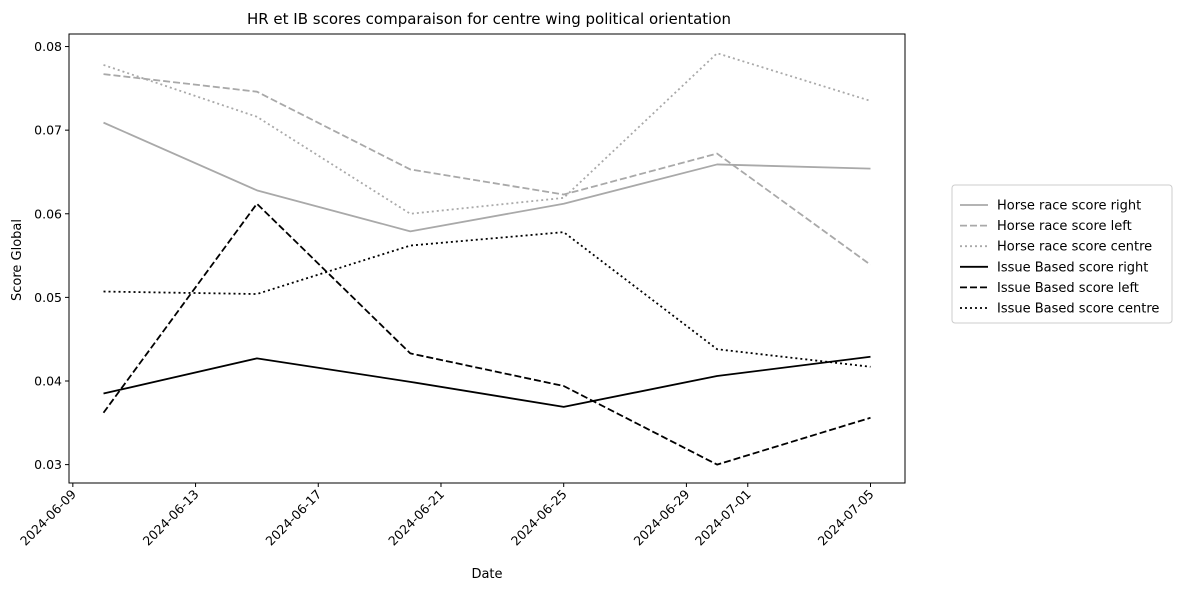 The height and width of the screenshot is (590, 1185). Describe the element at coordinates (486, 574) in the screenshot. I see `x-axis-label: Date` at that location.